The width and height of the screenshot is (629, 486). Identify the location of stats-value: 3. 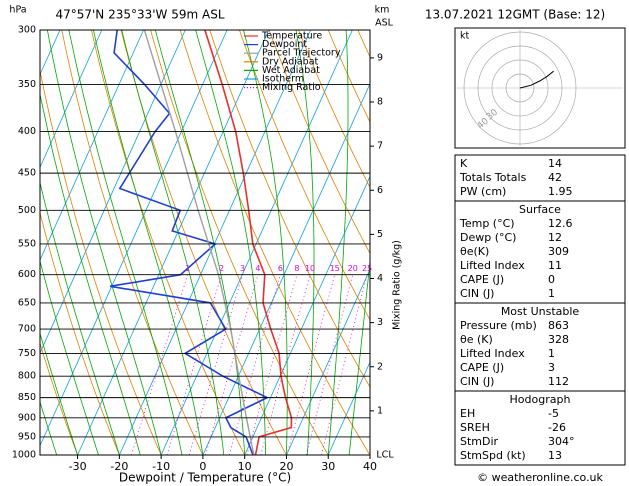
(551, 367).